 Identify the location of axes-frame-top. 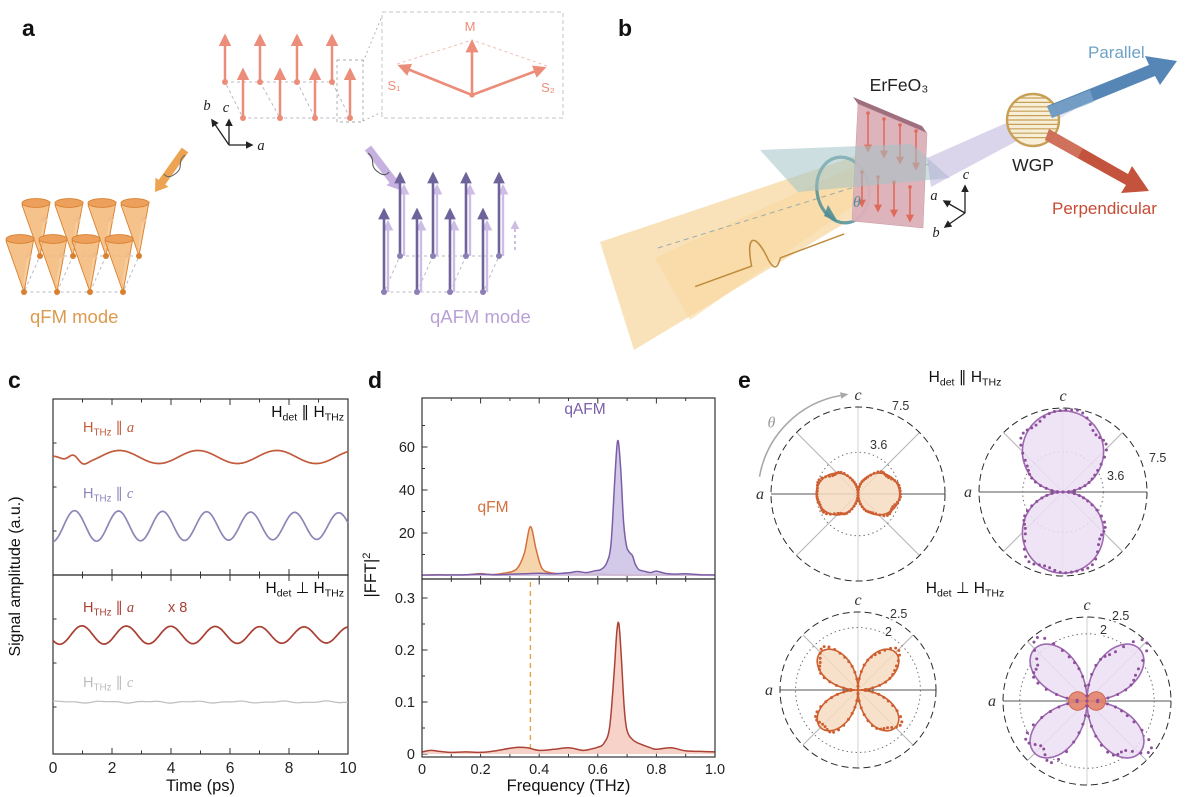
(568, 488).